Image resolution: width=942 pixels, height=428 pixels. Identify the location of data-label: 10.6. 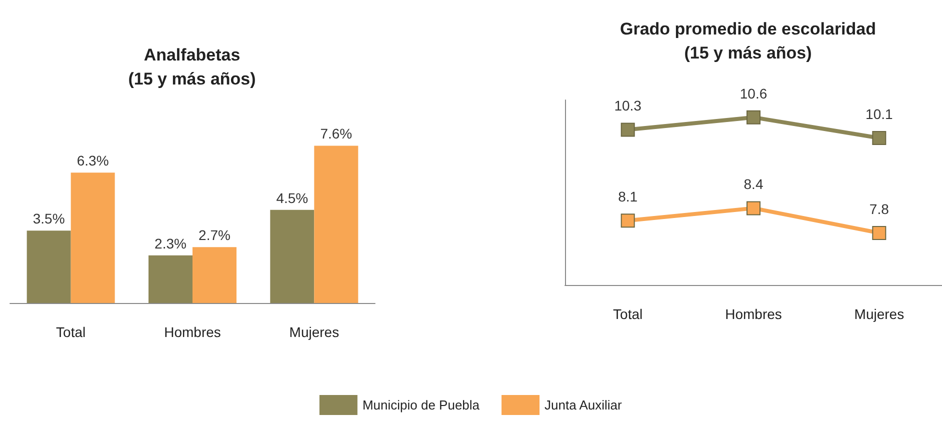
(754, 93).